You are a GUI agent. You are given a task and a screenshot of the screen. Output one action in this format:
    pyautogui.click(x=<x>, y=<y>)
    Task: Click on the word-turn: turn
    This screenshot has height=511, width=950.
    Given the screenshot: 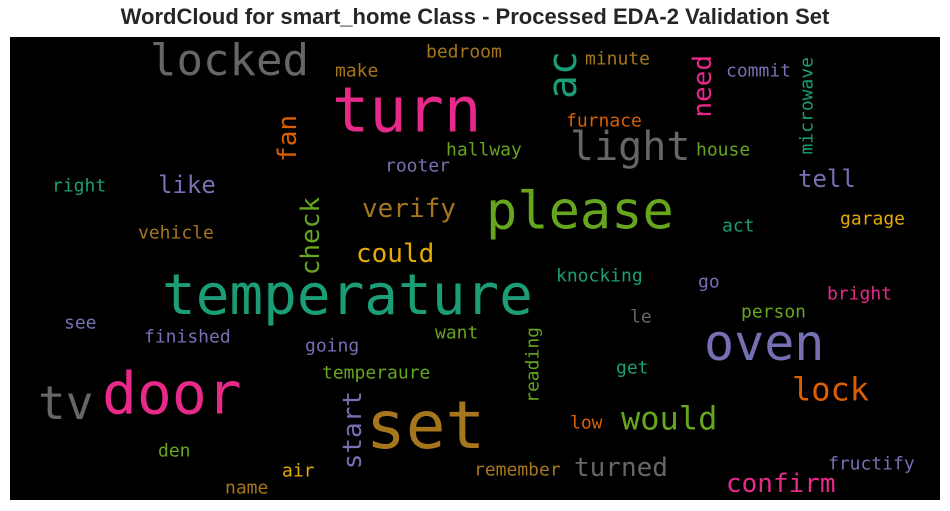 What is the action you would take?
    pyautogui.click(x=406, y=110)
    